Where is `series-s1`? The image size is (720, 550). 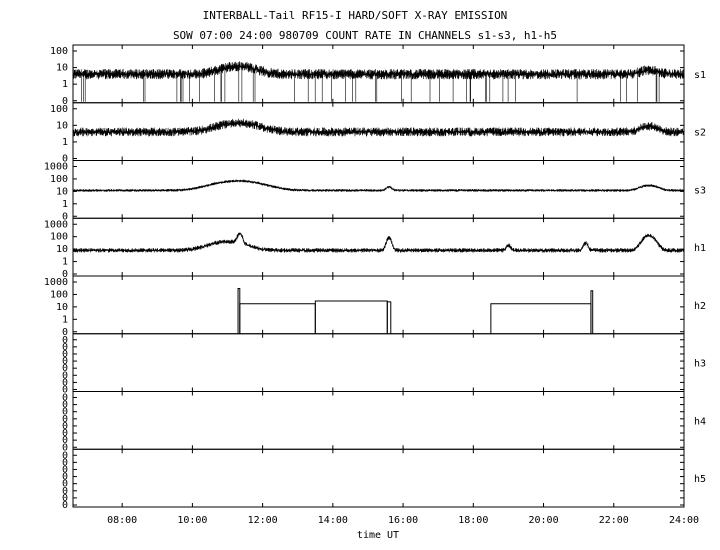 series-s1 is located at coordinates (378, 81).